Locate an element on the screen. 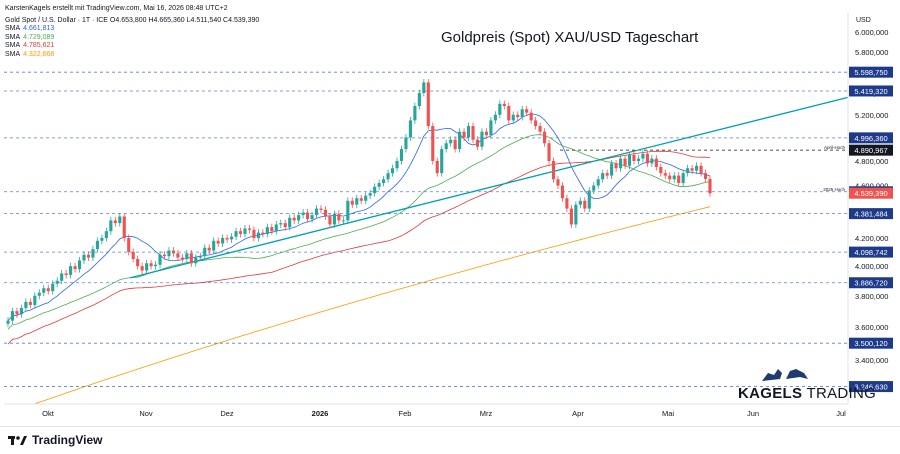 Image resolution: width=900 pixels, height=454 pixels. level-annotation: 2025 Hoch is located at coordinates (834, 189).